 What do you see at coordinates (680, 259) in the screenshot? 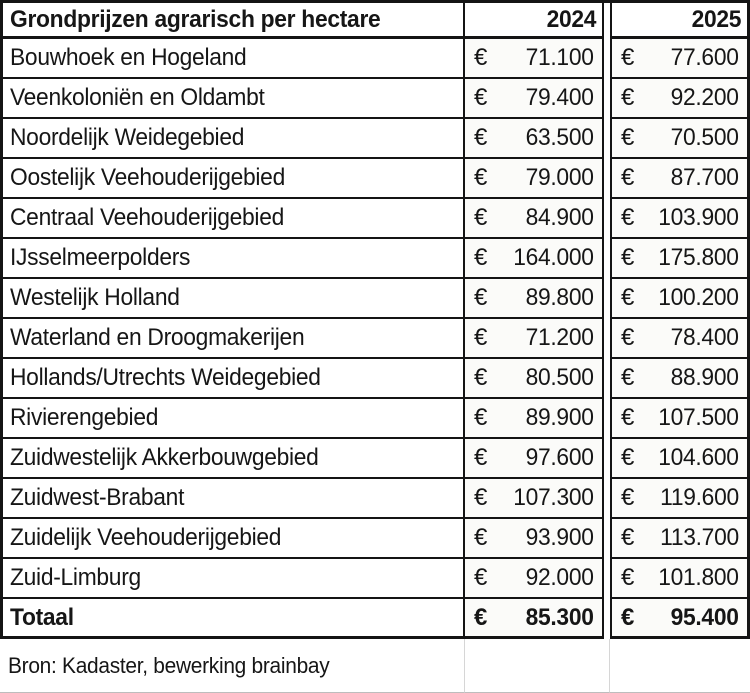
I see `value-2025-cell: €175.800` at bounding box center [680, 259].